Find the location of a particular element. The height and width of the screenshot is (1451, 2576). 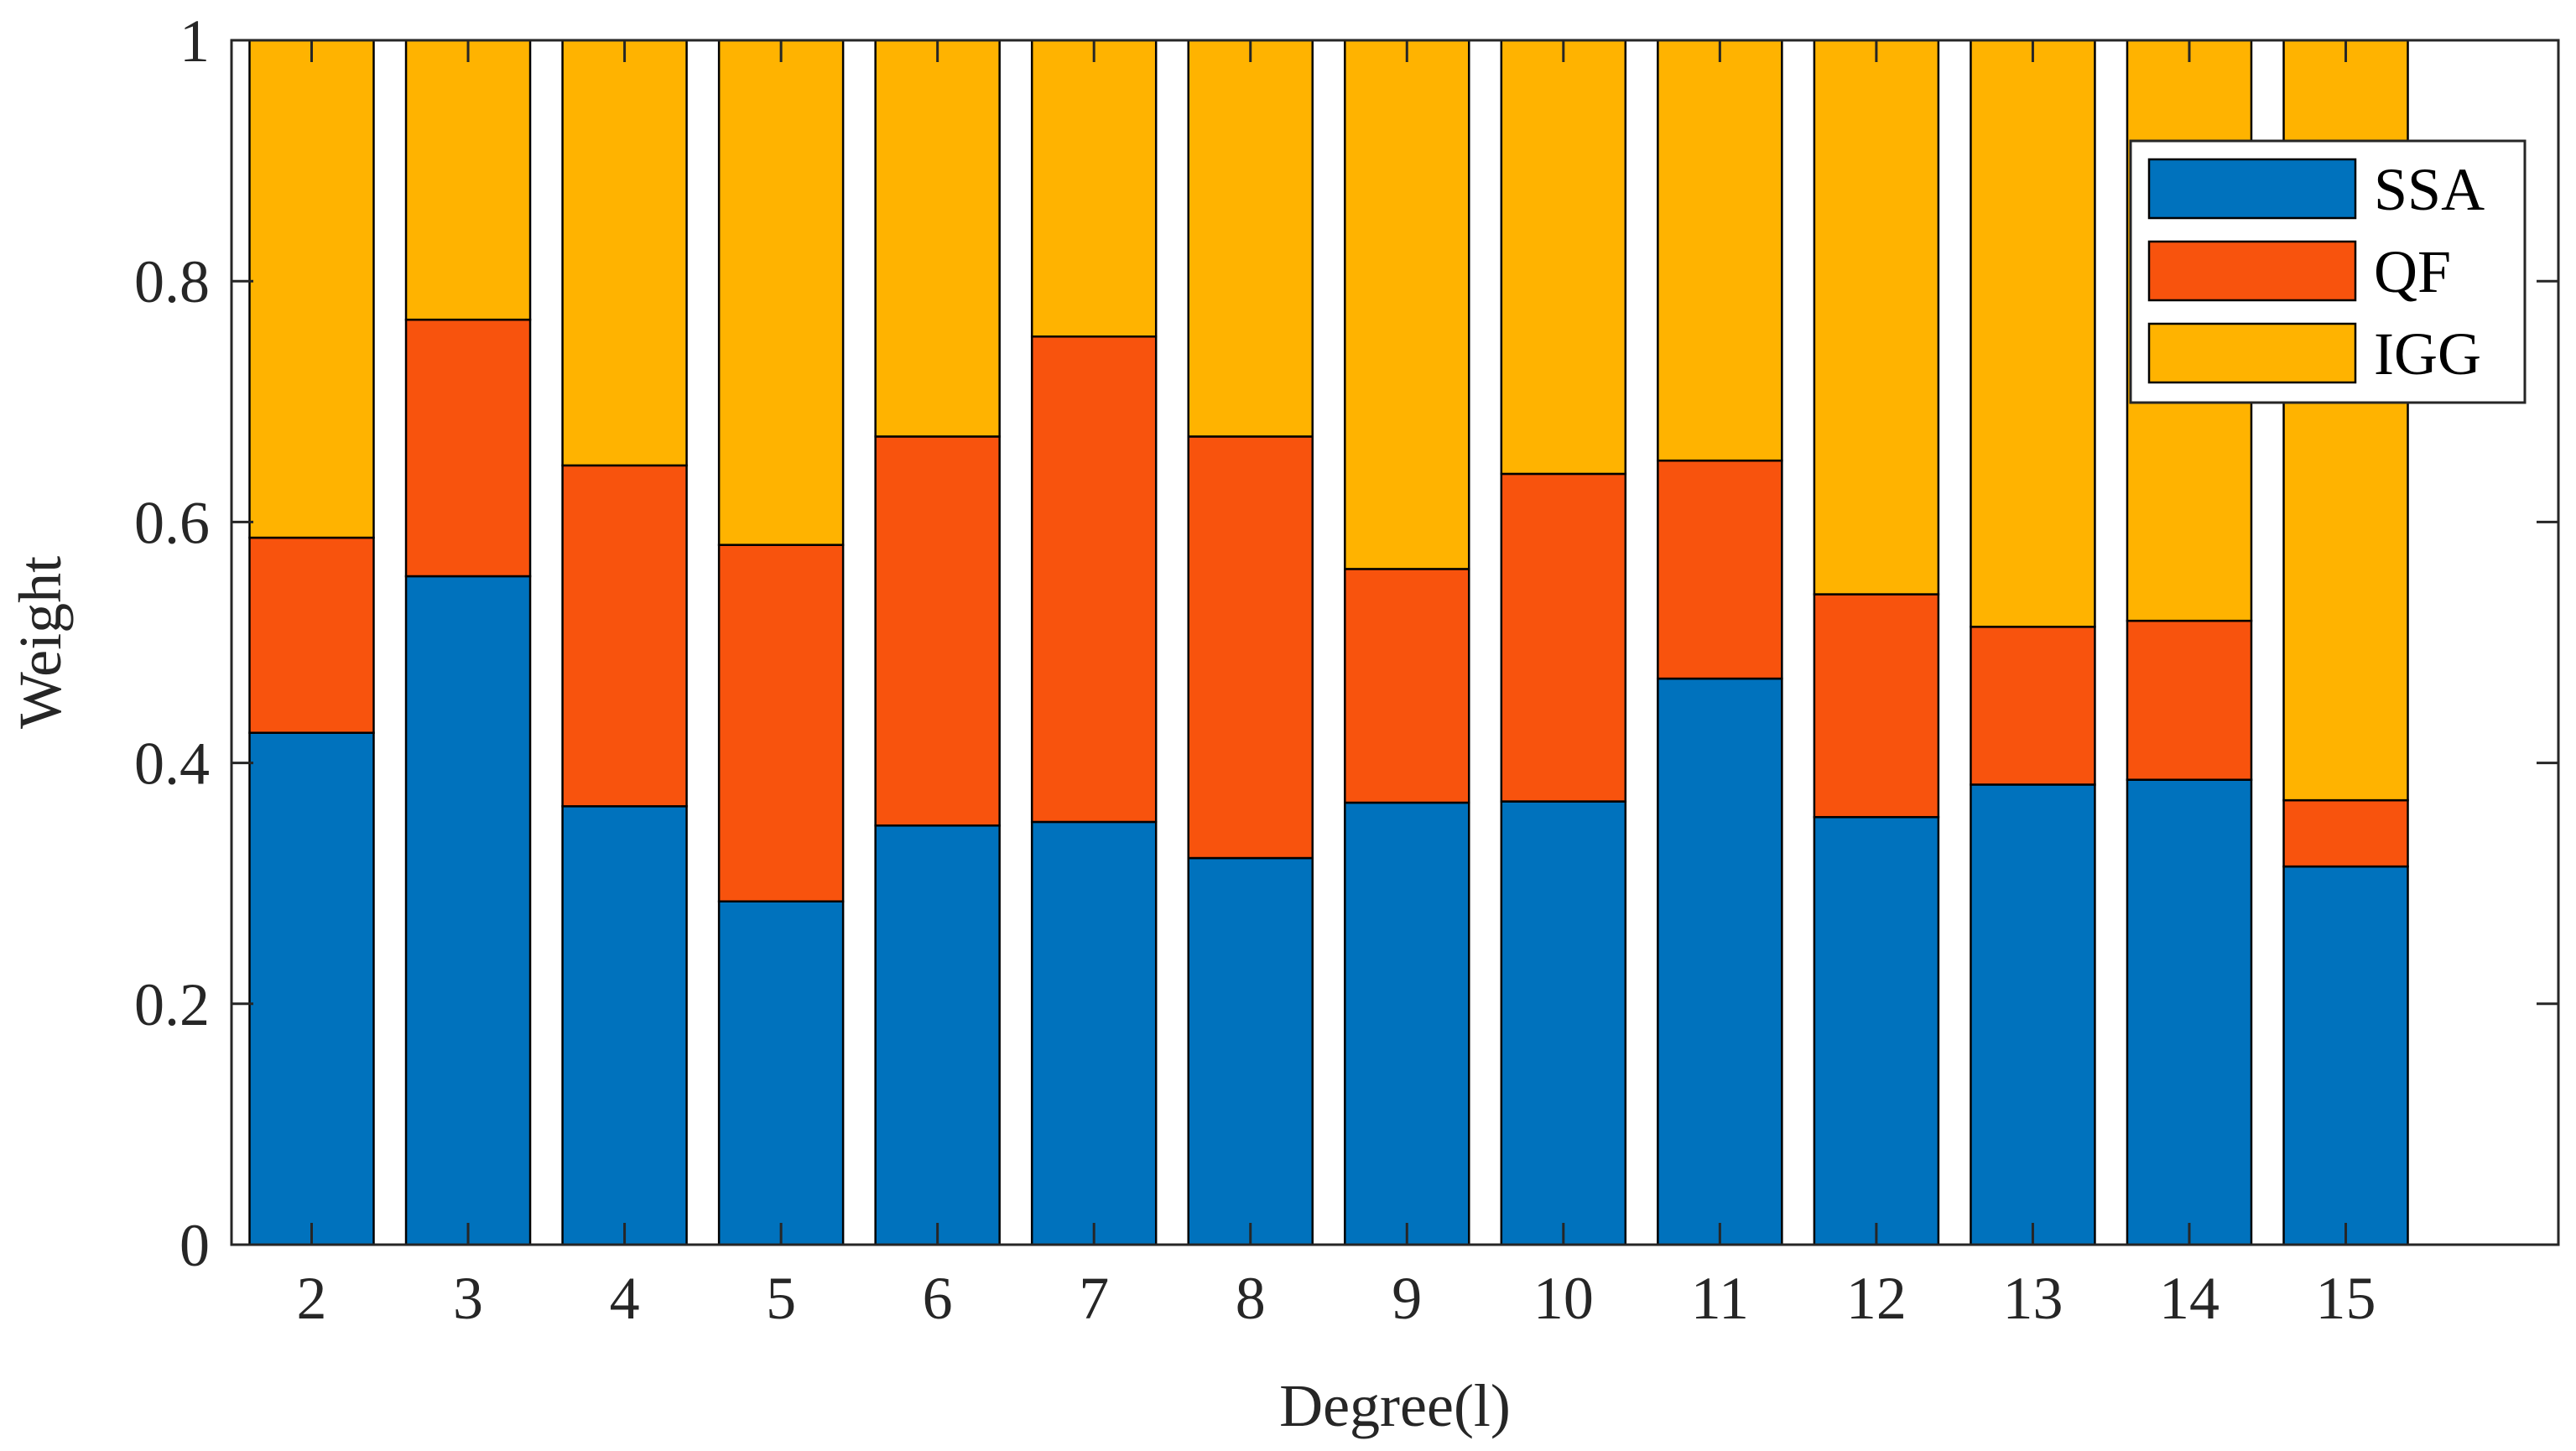

legend-swatch-qf is located at coordinates (2252, 271).